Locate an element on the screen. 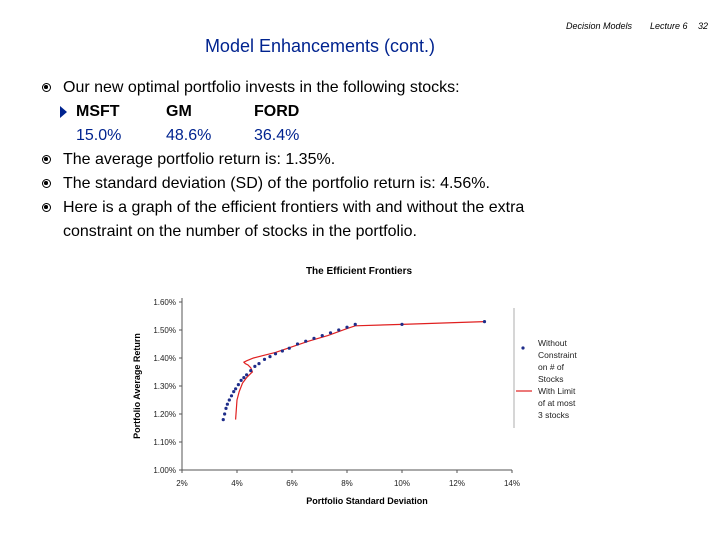 Image resolution: width=720 pixels, height=540 pixels. slide-title: Model Enhancements (cont.) is located at coordinates (360, 46).